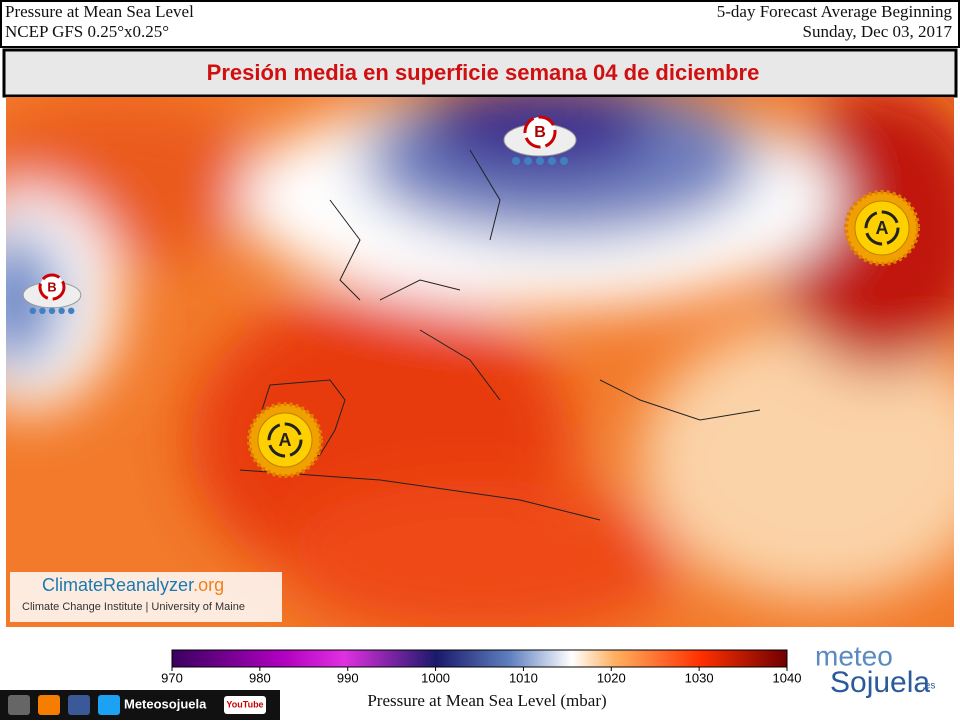 The width and height of the screenshot is (960, 725). I want to click on colorbar-tick-label: 1020, so click(611, 677).